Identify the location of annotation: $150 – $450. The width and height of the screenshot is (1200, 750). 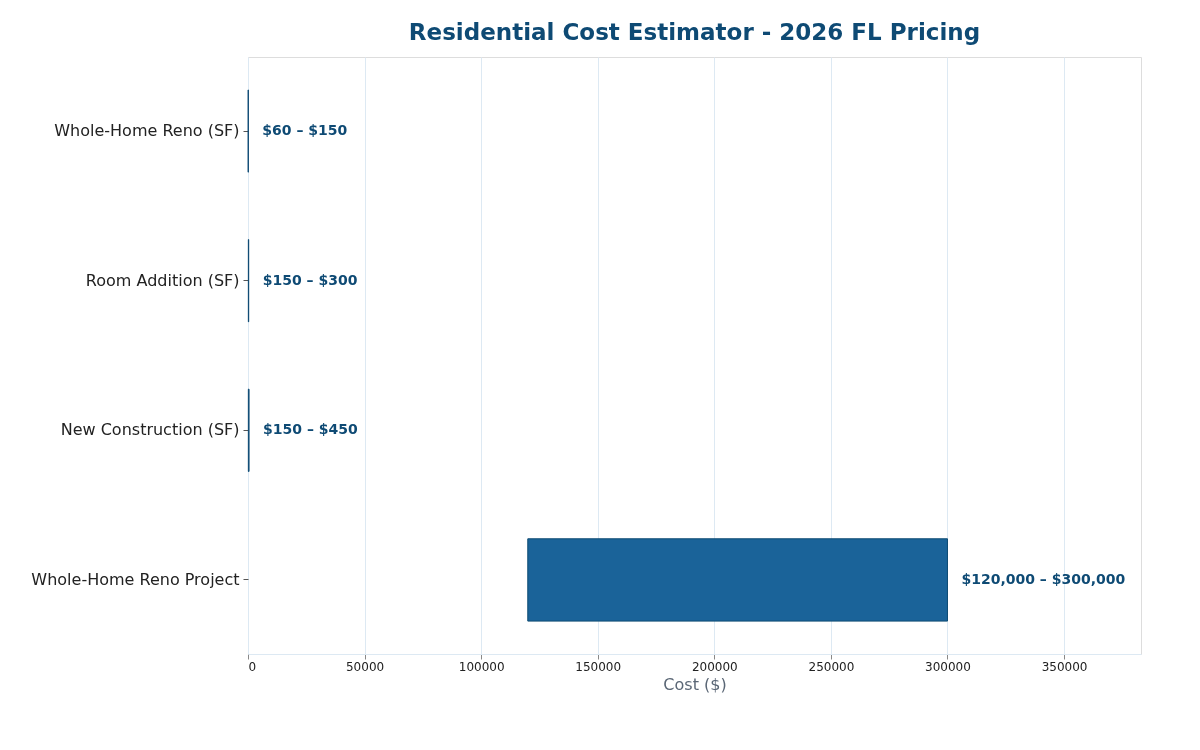
(310, 429).